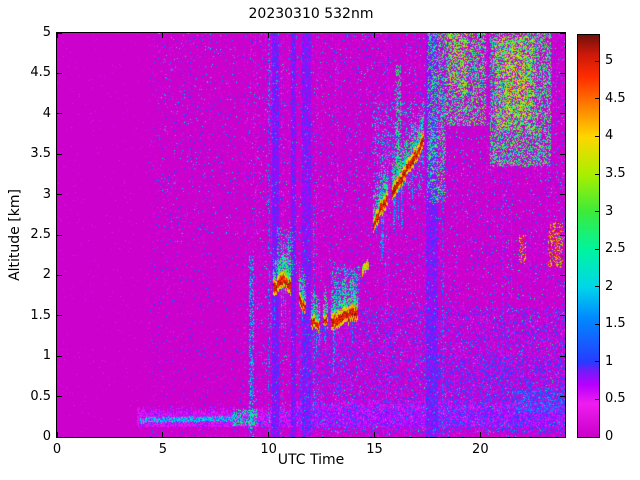 This screenshot has width=640, height=480. I want to click on y-tick-label: 5, so click(46, 32).